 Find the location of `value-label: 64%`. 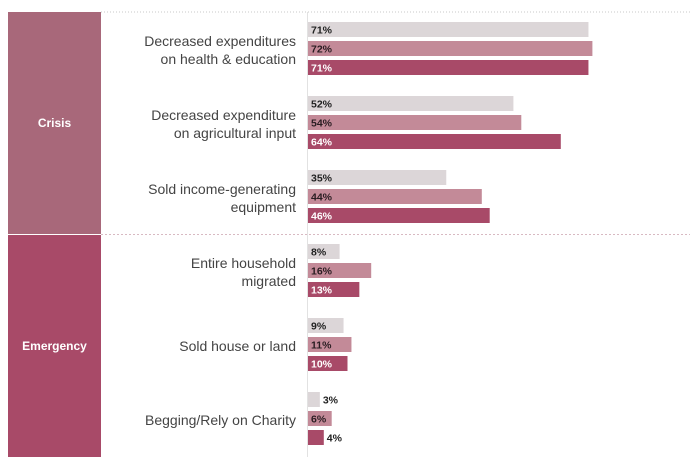

value-label: 64% is located at coordinates (322, 143).